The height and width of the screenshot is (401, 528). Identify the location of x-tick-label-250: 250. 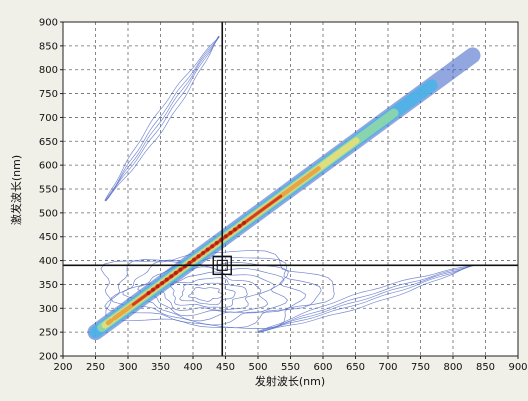
(95, 367).